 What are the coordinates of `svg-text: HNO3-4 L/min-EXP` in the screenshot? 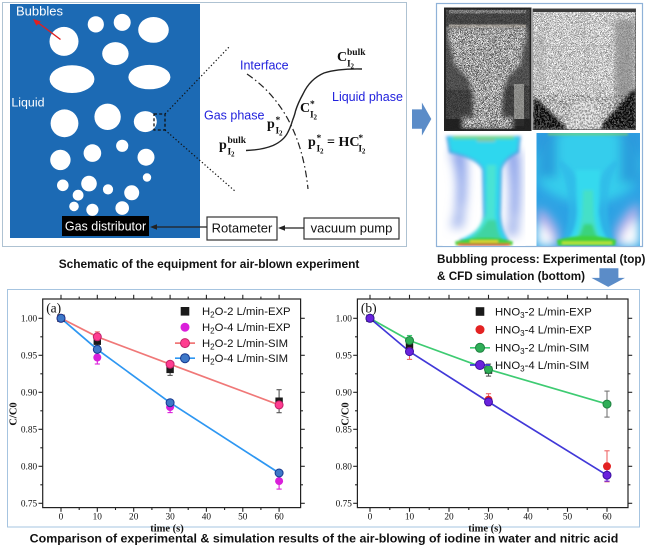 It's located at (543, 332).